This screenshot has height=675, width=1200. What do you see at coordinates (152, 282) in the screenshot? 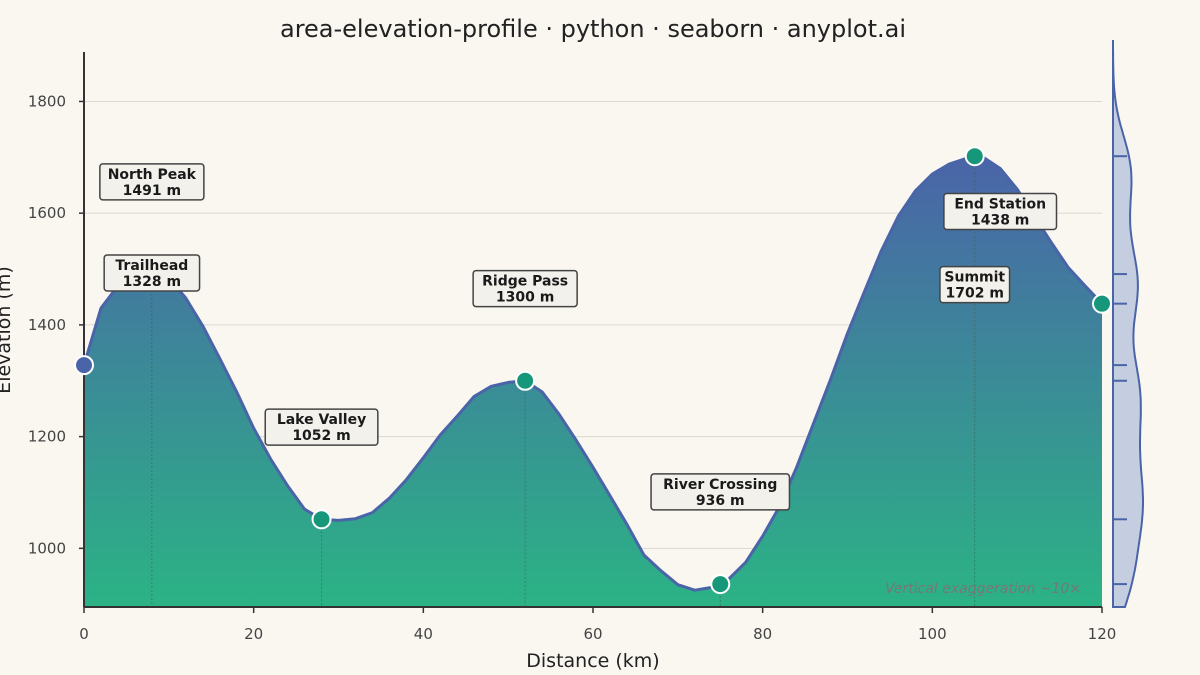
I see `annotation-elevation: 1328 m` at bounding box center [152, 282].